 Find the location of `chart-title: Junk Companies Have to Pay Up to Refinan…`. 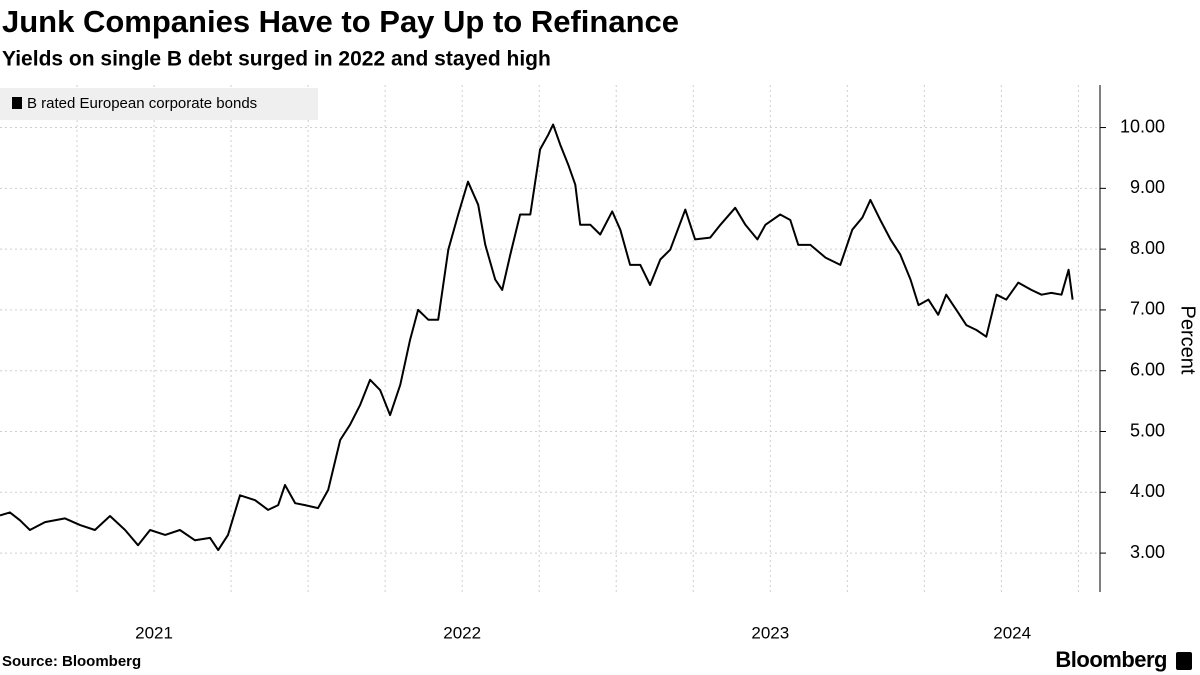

chart-title: Junk Companies Have to Pay Up to Refinan… is located at coordinates (340, 21).